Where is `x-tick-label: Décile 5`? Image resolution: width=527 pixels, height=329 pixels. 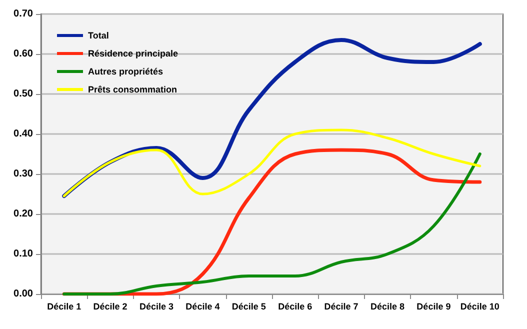 x-tick-label: Décile 5 is located at coordinates (249, 307).